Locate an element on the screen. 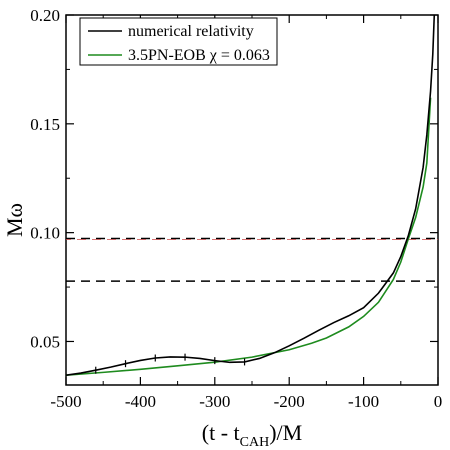 Image resolution: width=450 pixels, height=450 pixels. x-tick-label: -500 is located at coordinates (65, 401).